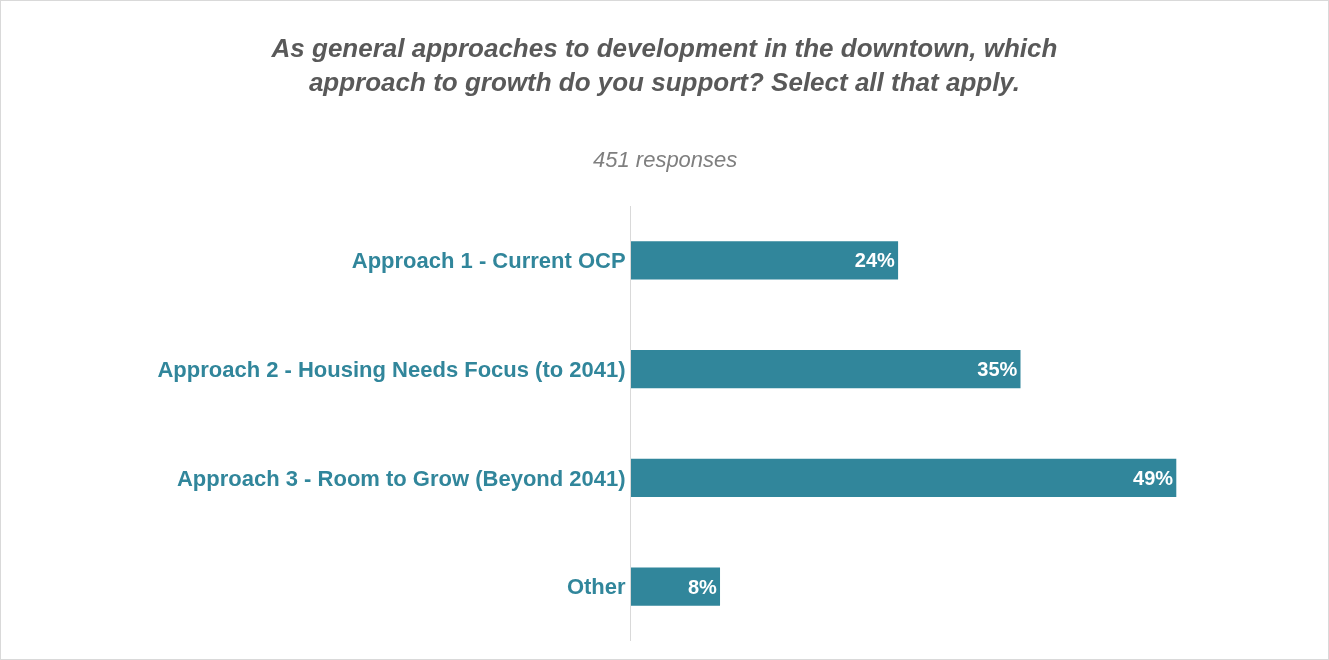 The width and height of the screenshot is (1329, 660). What do you see at coordinates (875, 260) in the screenshot?
I see `data-label: 24%` at bounding box center [875, 260].